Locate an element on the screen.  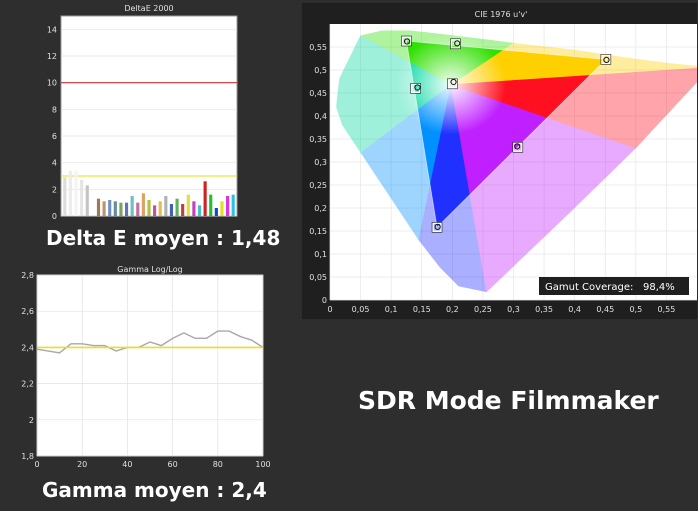
cie-y-tick-label: 0,35 is located at coordinates (318, 139).